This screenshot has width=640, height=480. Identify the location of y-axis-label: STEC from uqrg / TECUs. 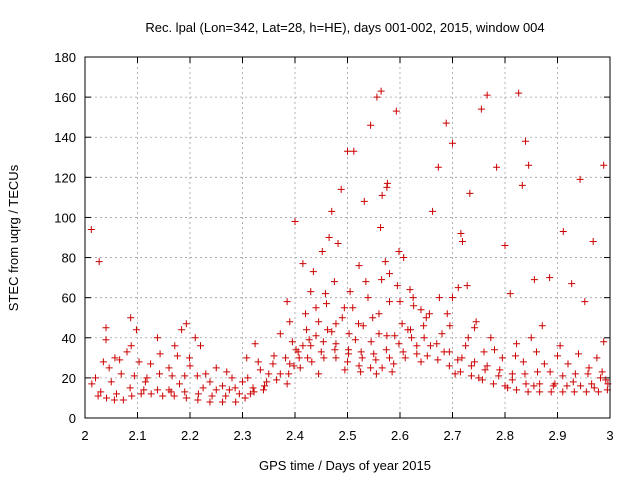
(13, 237).